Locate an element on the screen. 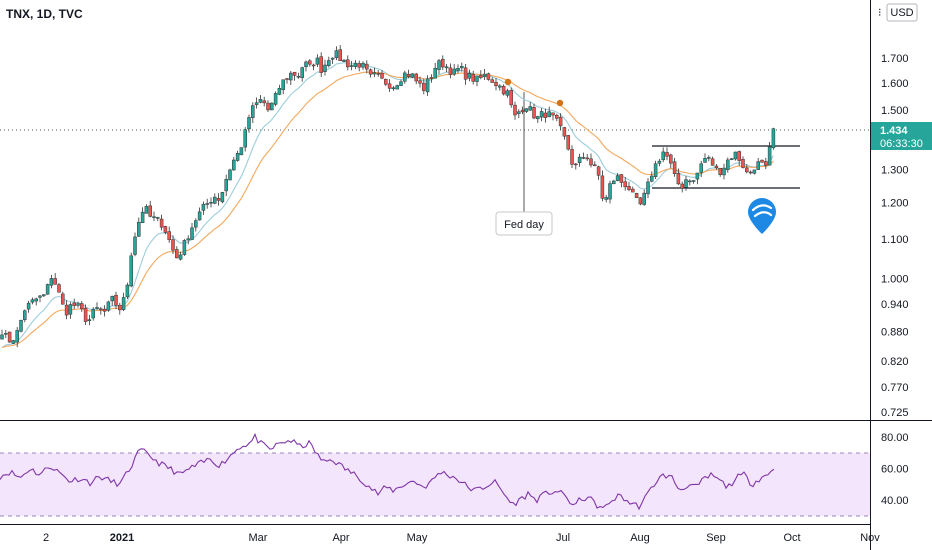 Image resolution: width=932 pixels, height=550 pixels. fed-day-label: Fed day is located at coordinates (524, 225).